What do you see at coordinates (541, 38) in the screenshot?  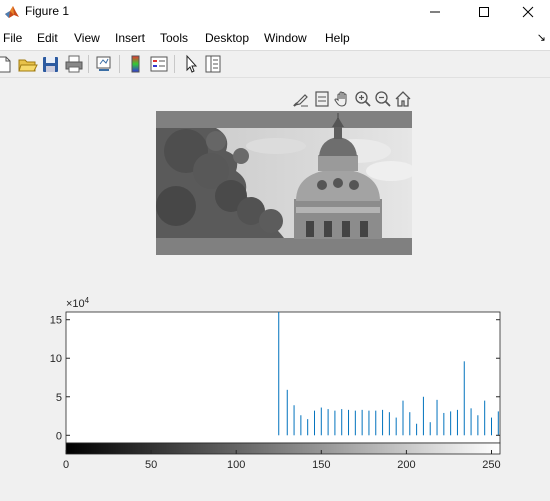 I see `dock-figure-icon: ↘` at bounding box center [541, 38].